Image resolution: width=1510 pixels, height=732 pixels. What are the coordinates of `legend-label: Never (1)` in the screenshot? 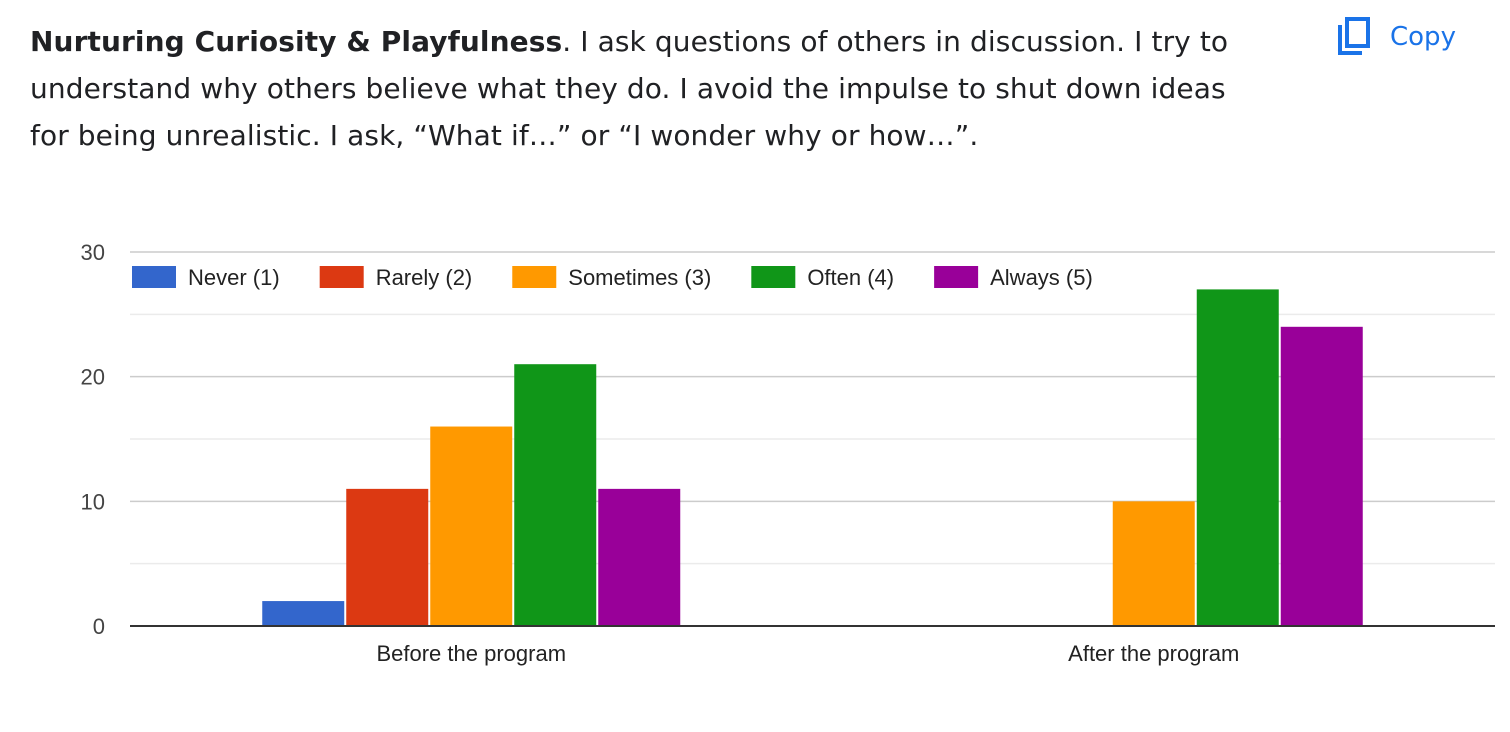 It's located at (234, 277).